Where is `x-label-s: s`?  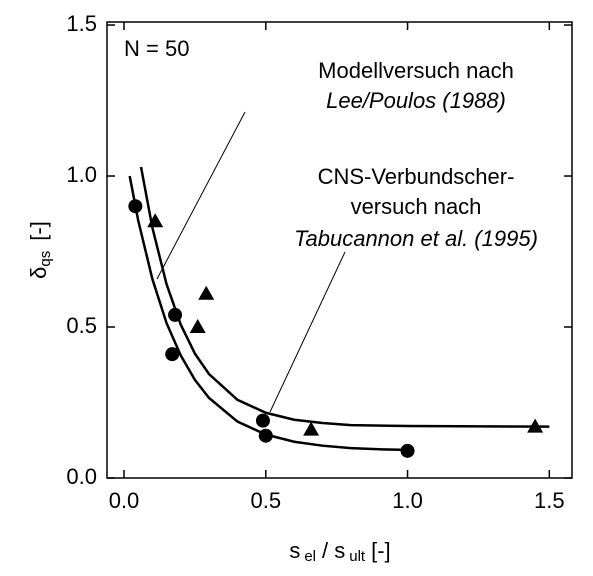 x-label-s: s is located at coordinates (294, 550).